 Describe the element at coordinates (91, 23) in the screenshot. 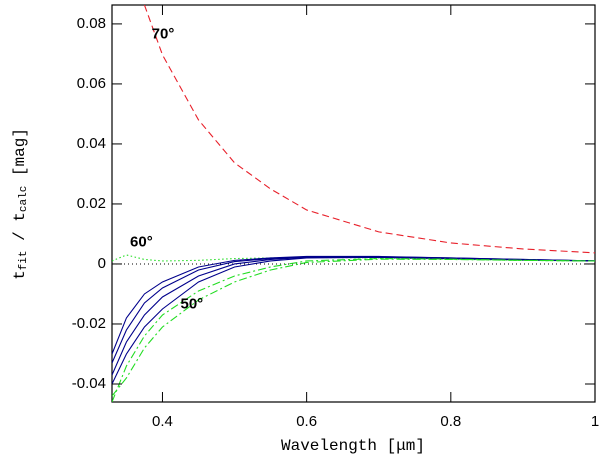

I see `y-tick-label: 0.08` at that location.